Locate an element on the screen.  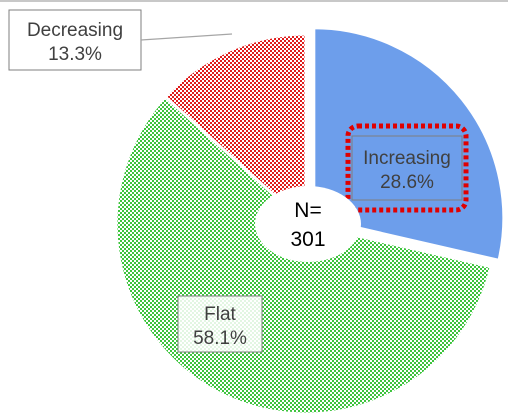
center-label-group: N= 301 is located at coordinates (308, 224).